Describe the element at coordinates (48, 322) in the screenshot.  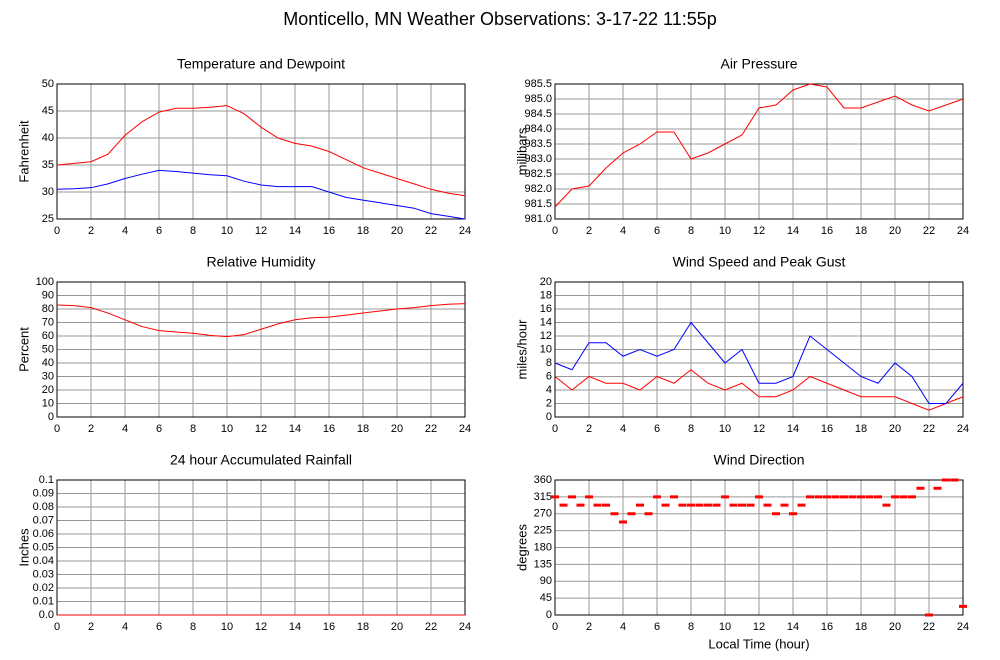
I see `y-tick-label: 70` at that location.